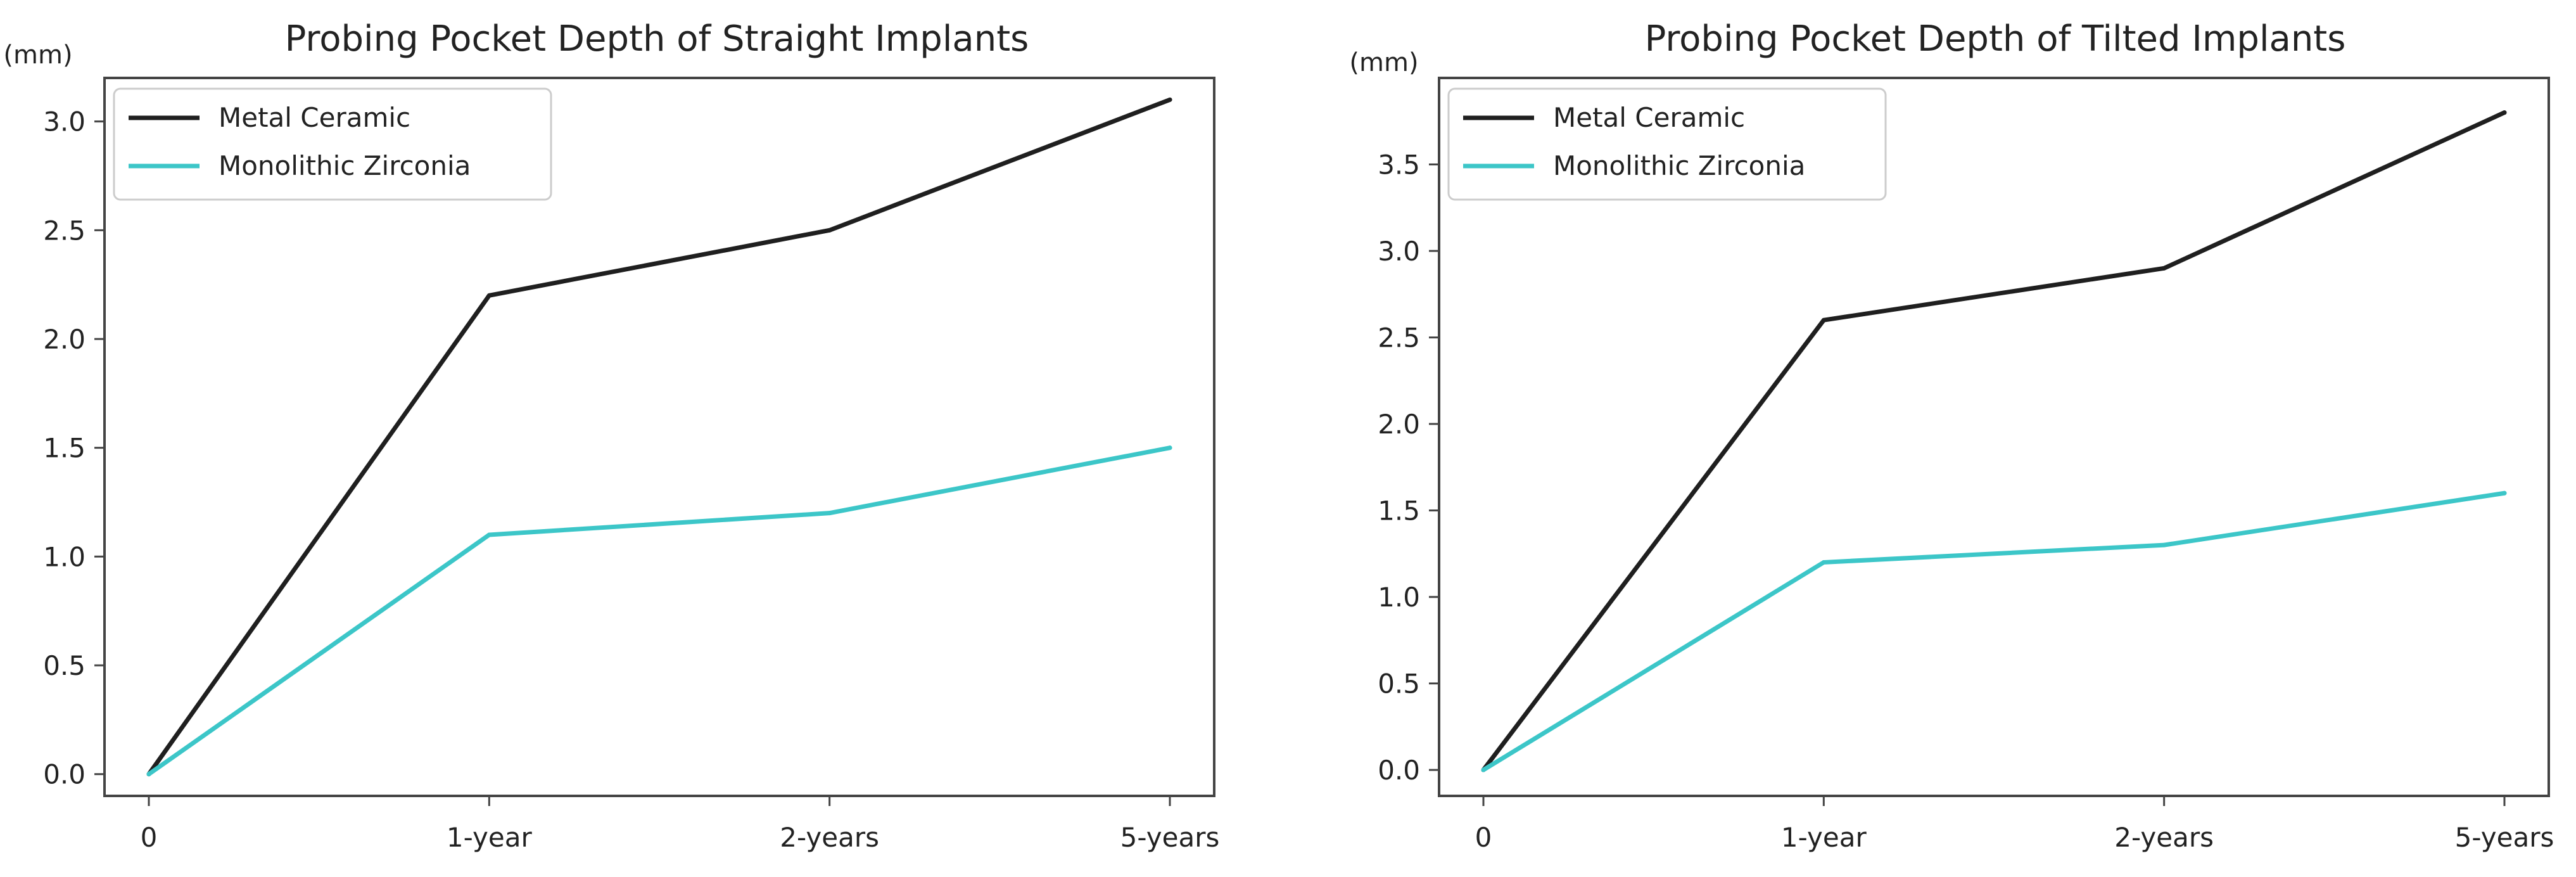  I want to click on series-line-monolithic-zirconia, so click(1994, 631).